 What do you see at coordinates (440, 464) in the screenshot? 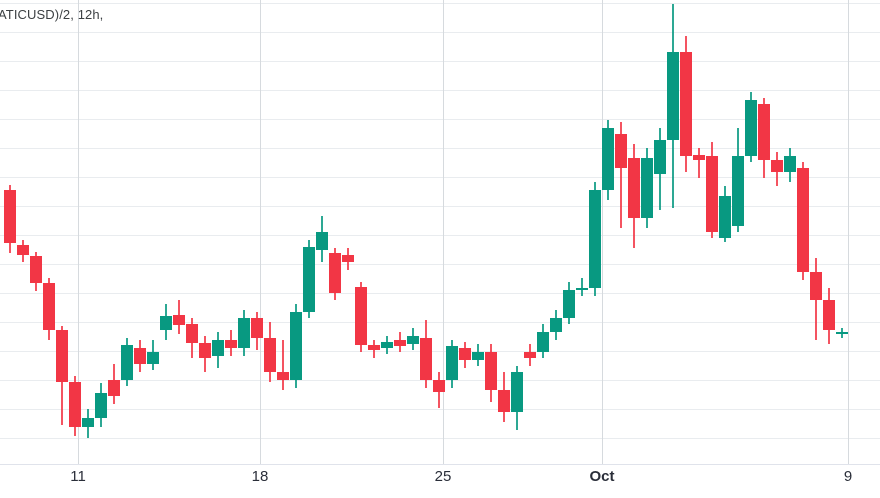
I see `axis-baseline` at bounding box center [440, 464].